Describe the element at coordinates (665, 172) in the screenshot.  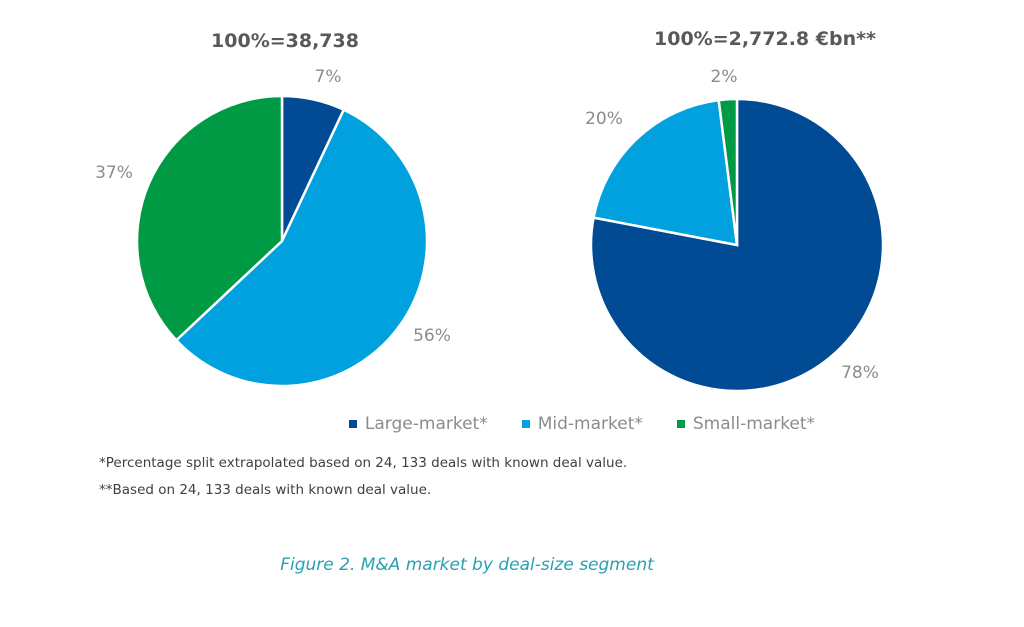
I see `pie2-slice-mid` at that location.